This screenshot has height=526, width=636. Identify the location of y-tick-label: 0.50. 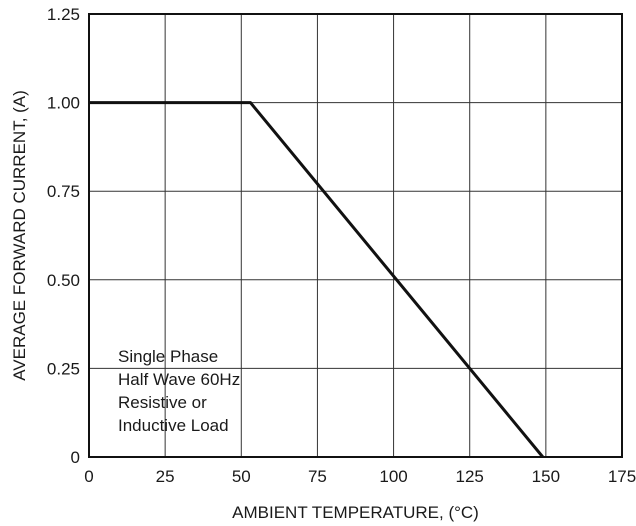
(63, 280).